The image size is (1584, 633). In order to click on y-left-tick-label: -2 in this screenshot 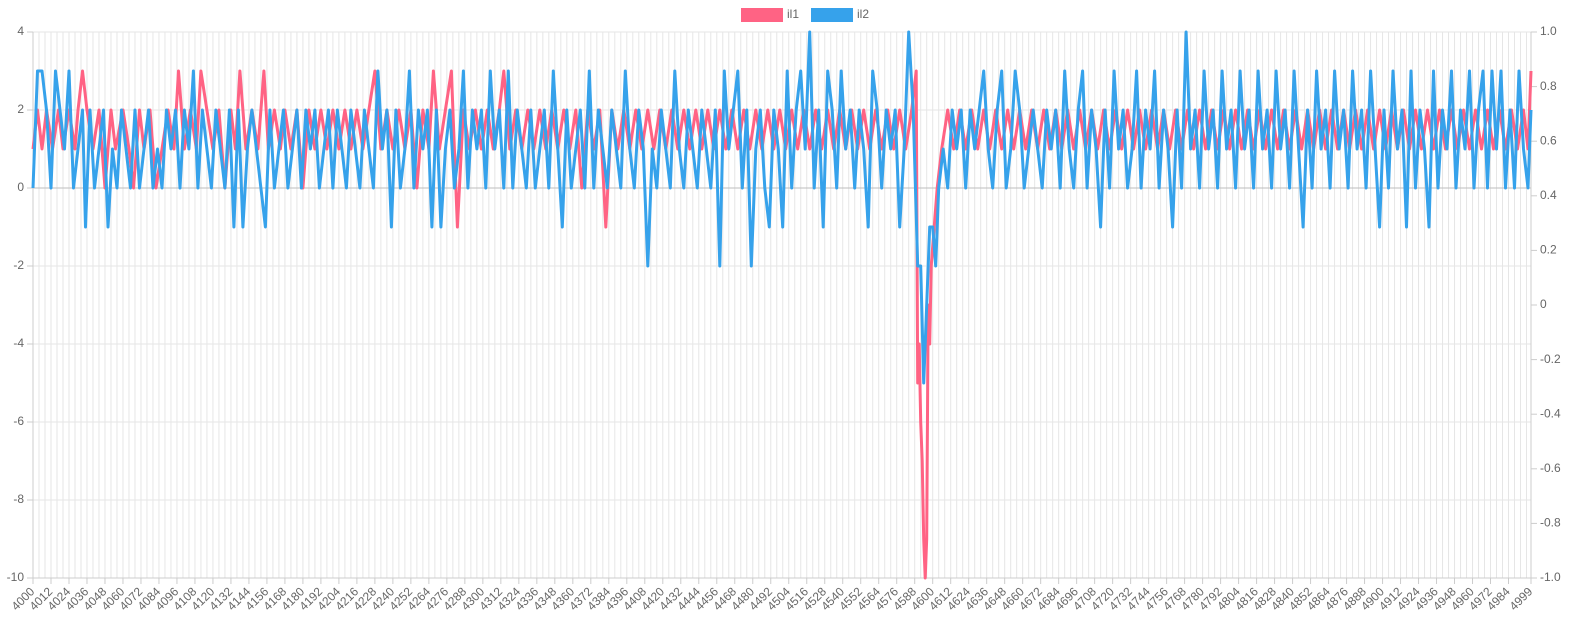, I will do `click(18, 265)`.